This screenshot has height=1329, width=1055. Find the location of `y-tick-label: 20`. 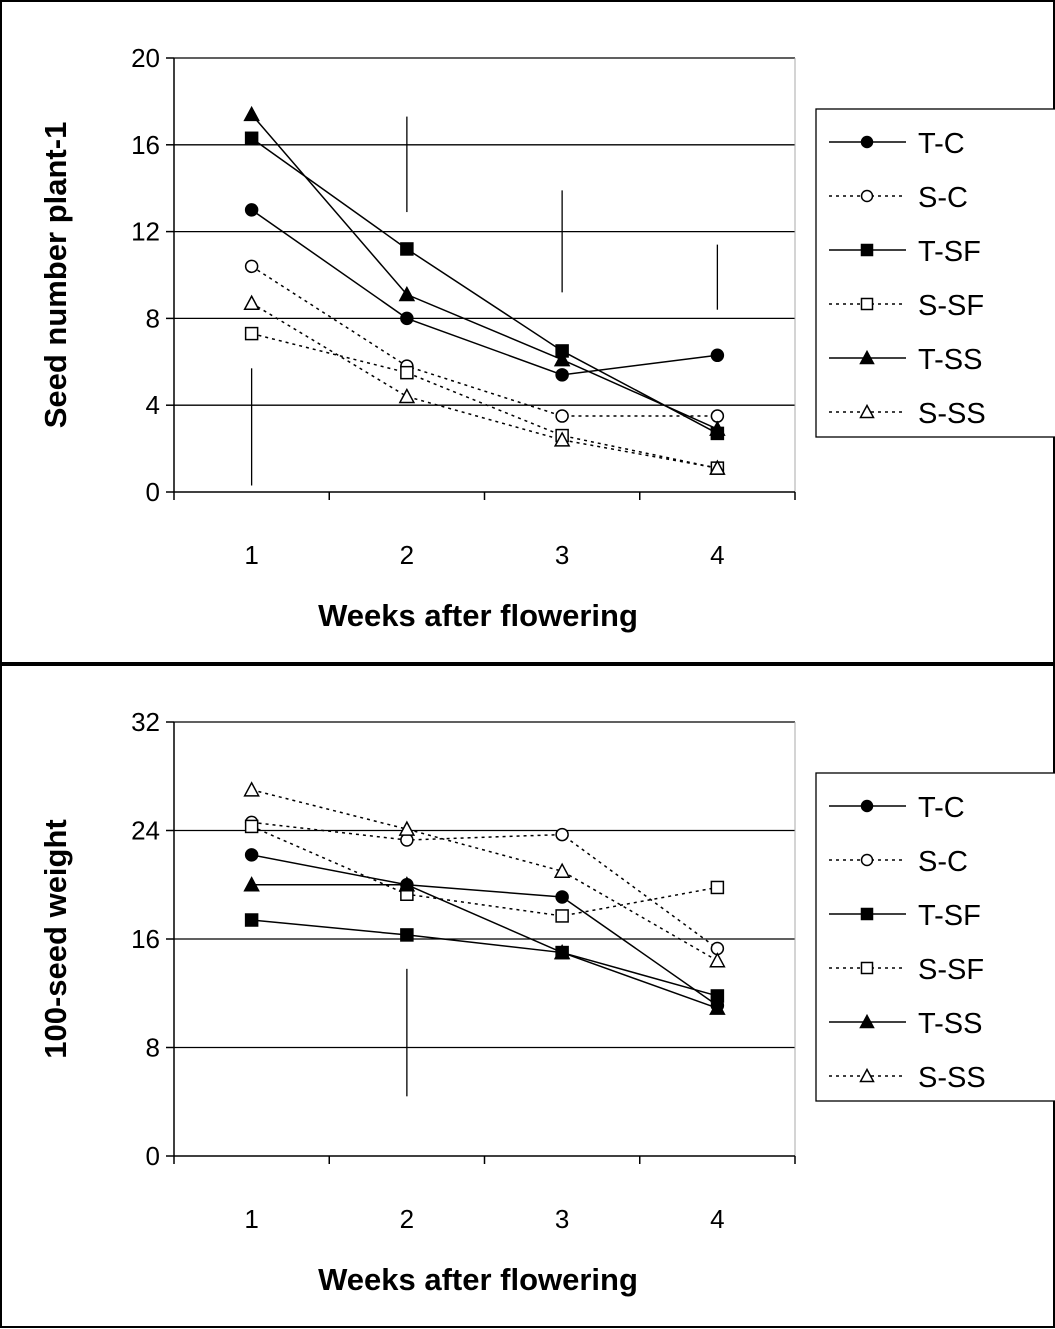

y-tick-label: 20 is located at coordinates (145, 58).